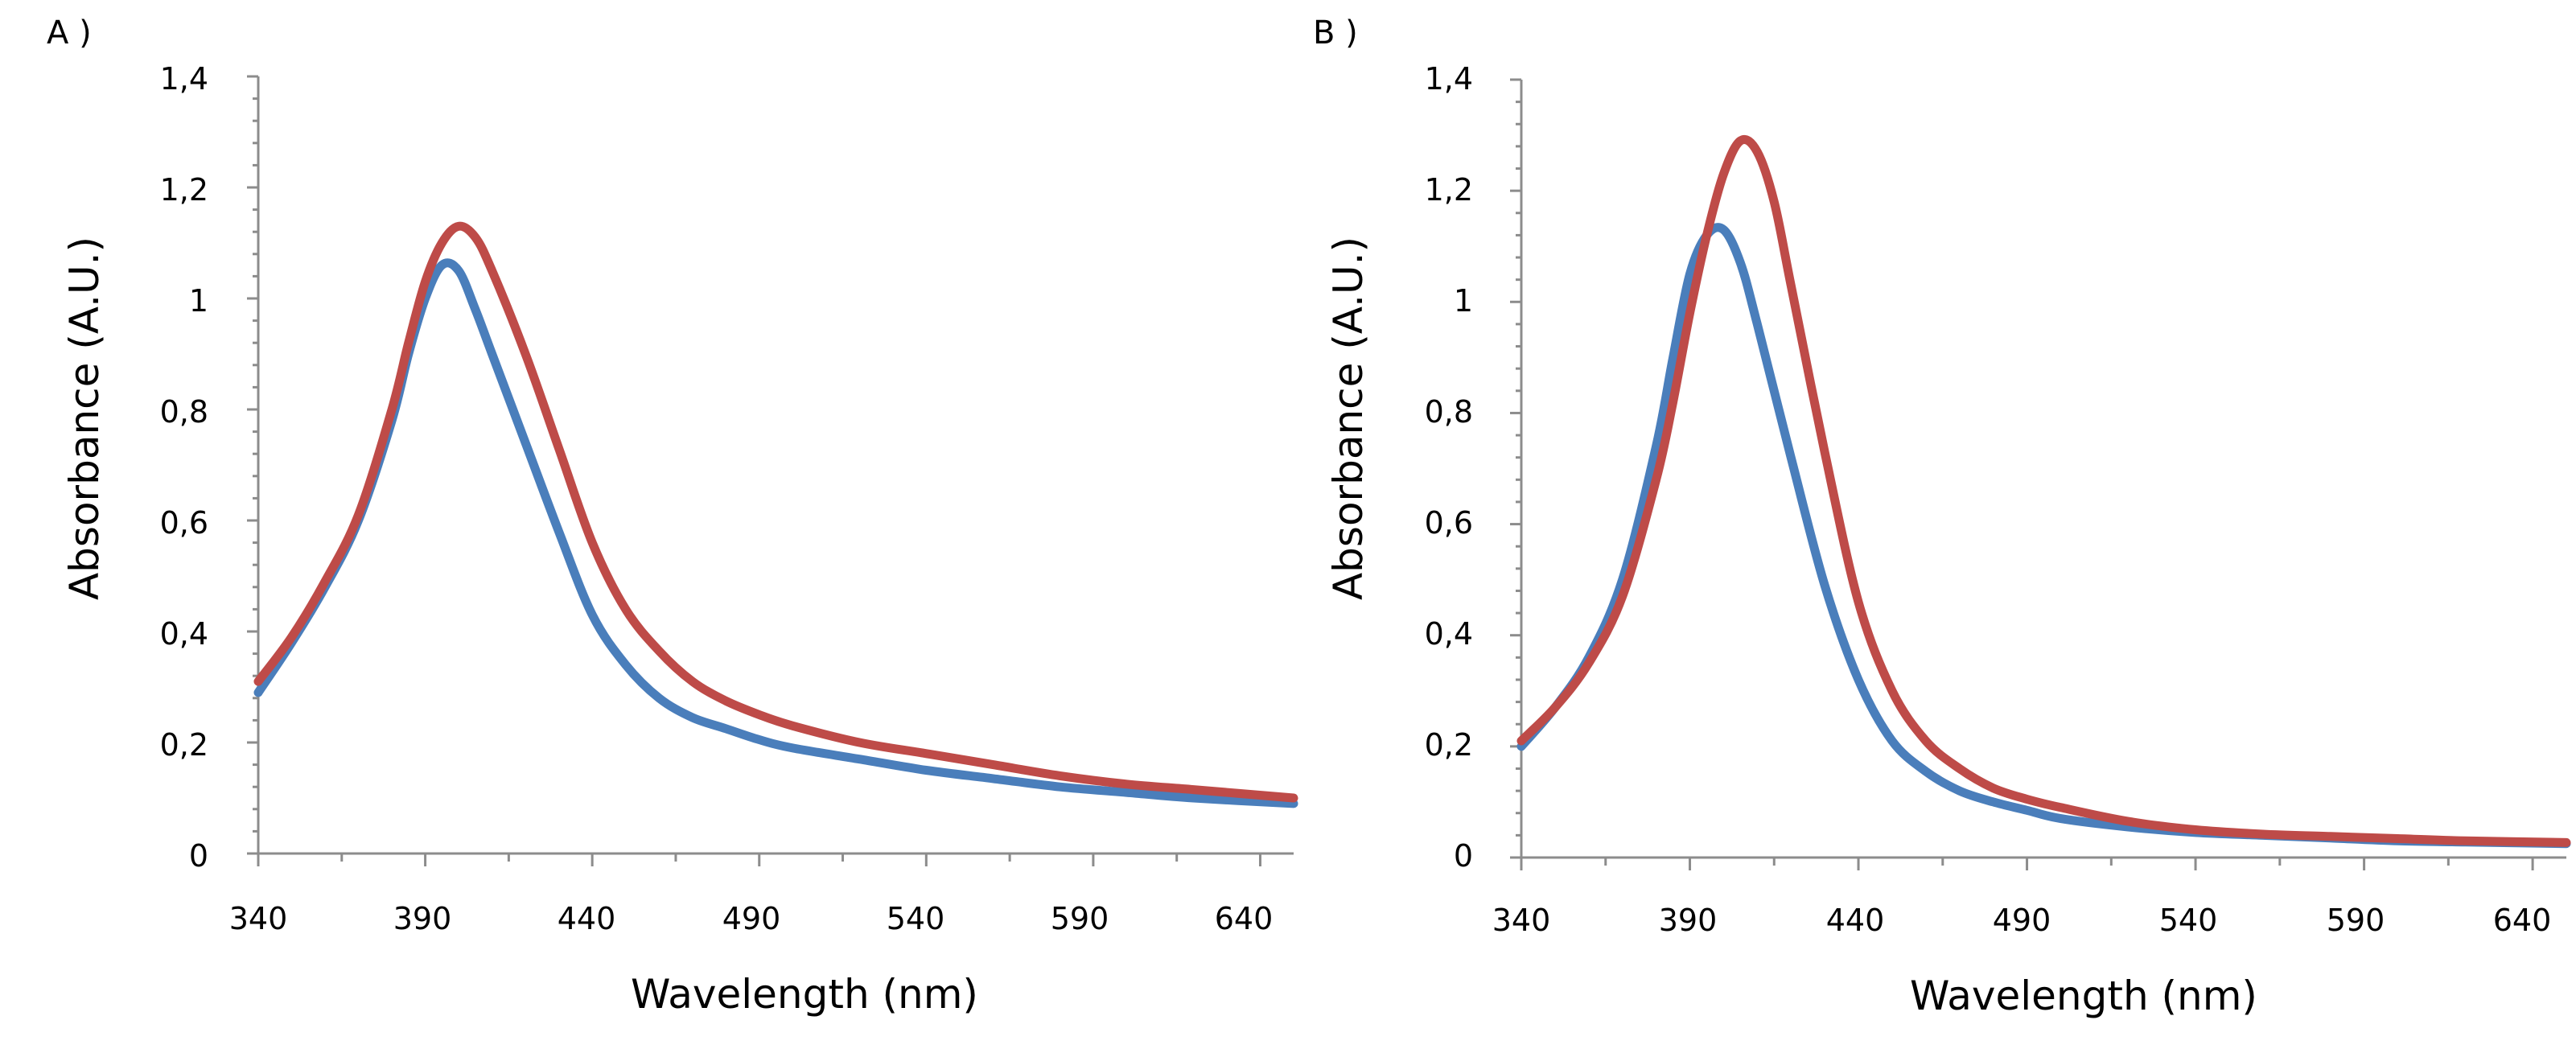 This screenshot has height=1053, width=2576. I want to click on x-tick-labels-a: 340 390 440 490 540 590 640, so click(751, 918).